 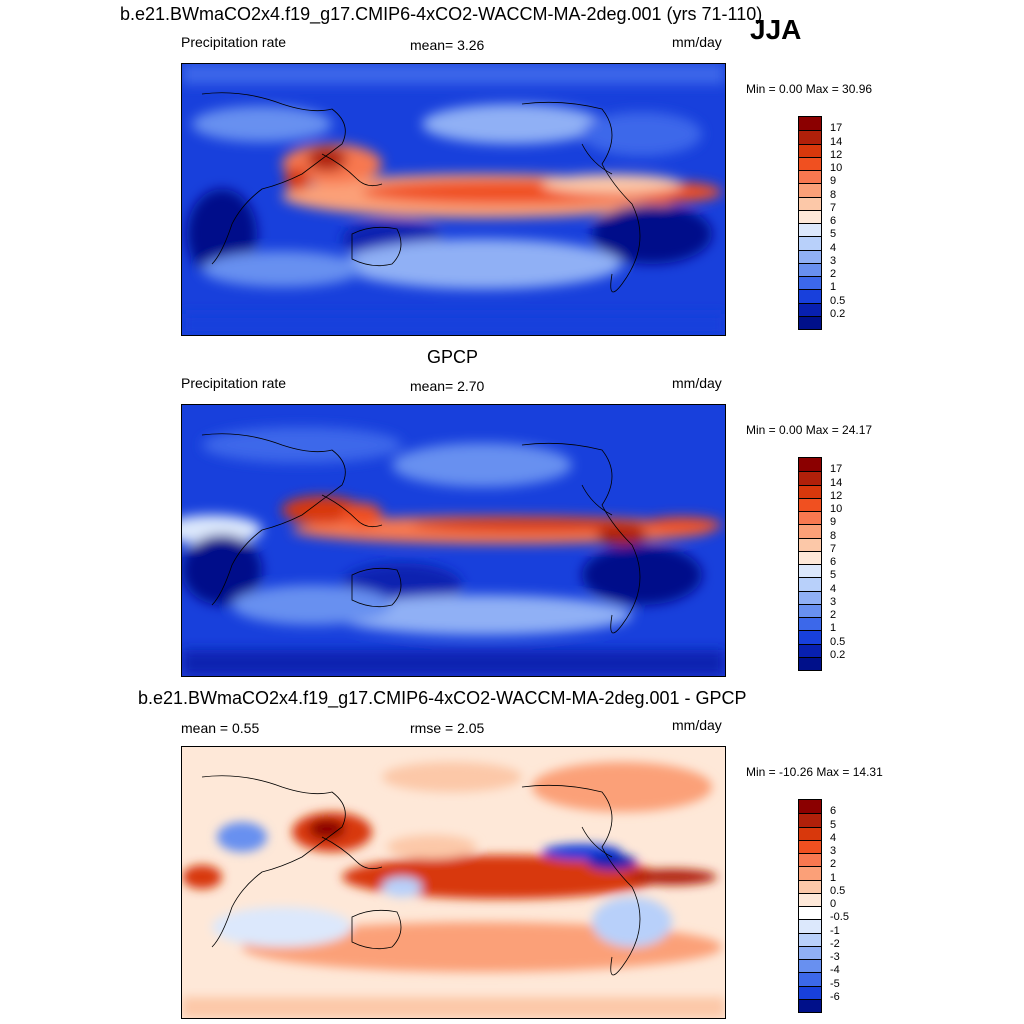 I want to click on panel1-left-label: Precipitation rate, so click(x=234, y=42).